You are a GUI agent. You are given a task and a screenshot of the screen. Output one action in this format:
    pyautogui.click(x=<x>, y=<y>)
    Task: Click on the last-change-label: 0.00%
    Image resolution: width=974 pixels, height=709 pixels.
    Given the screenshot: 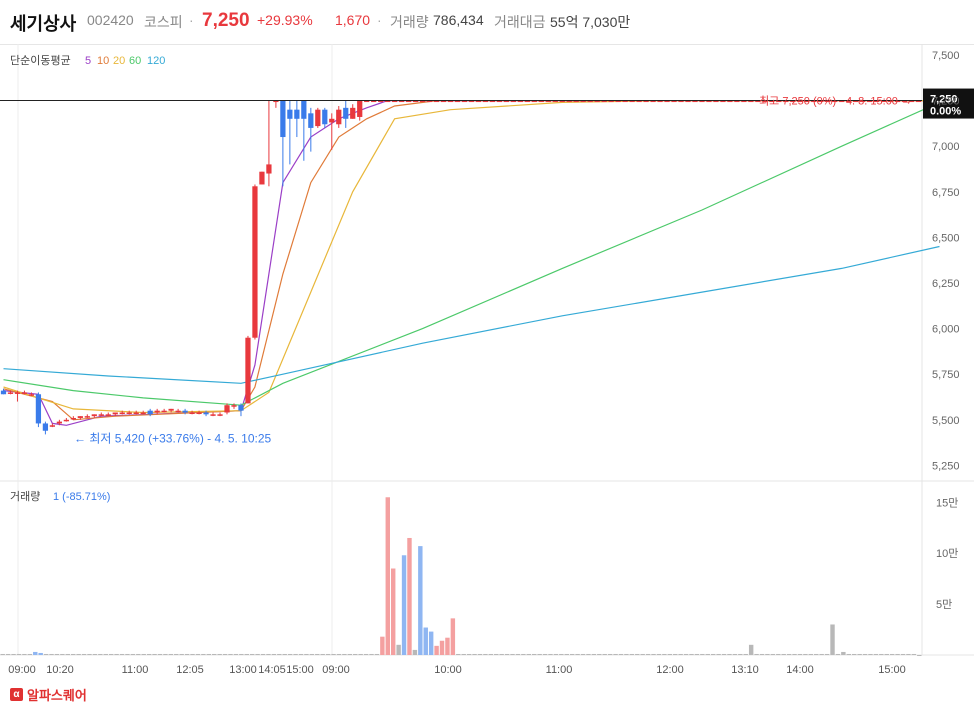 What is the action you would take?
    pyautogui.click(x=945, y=112)
    